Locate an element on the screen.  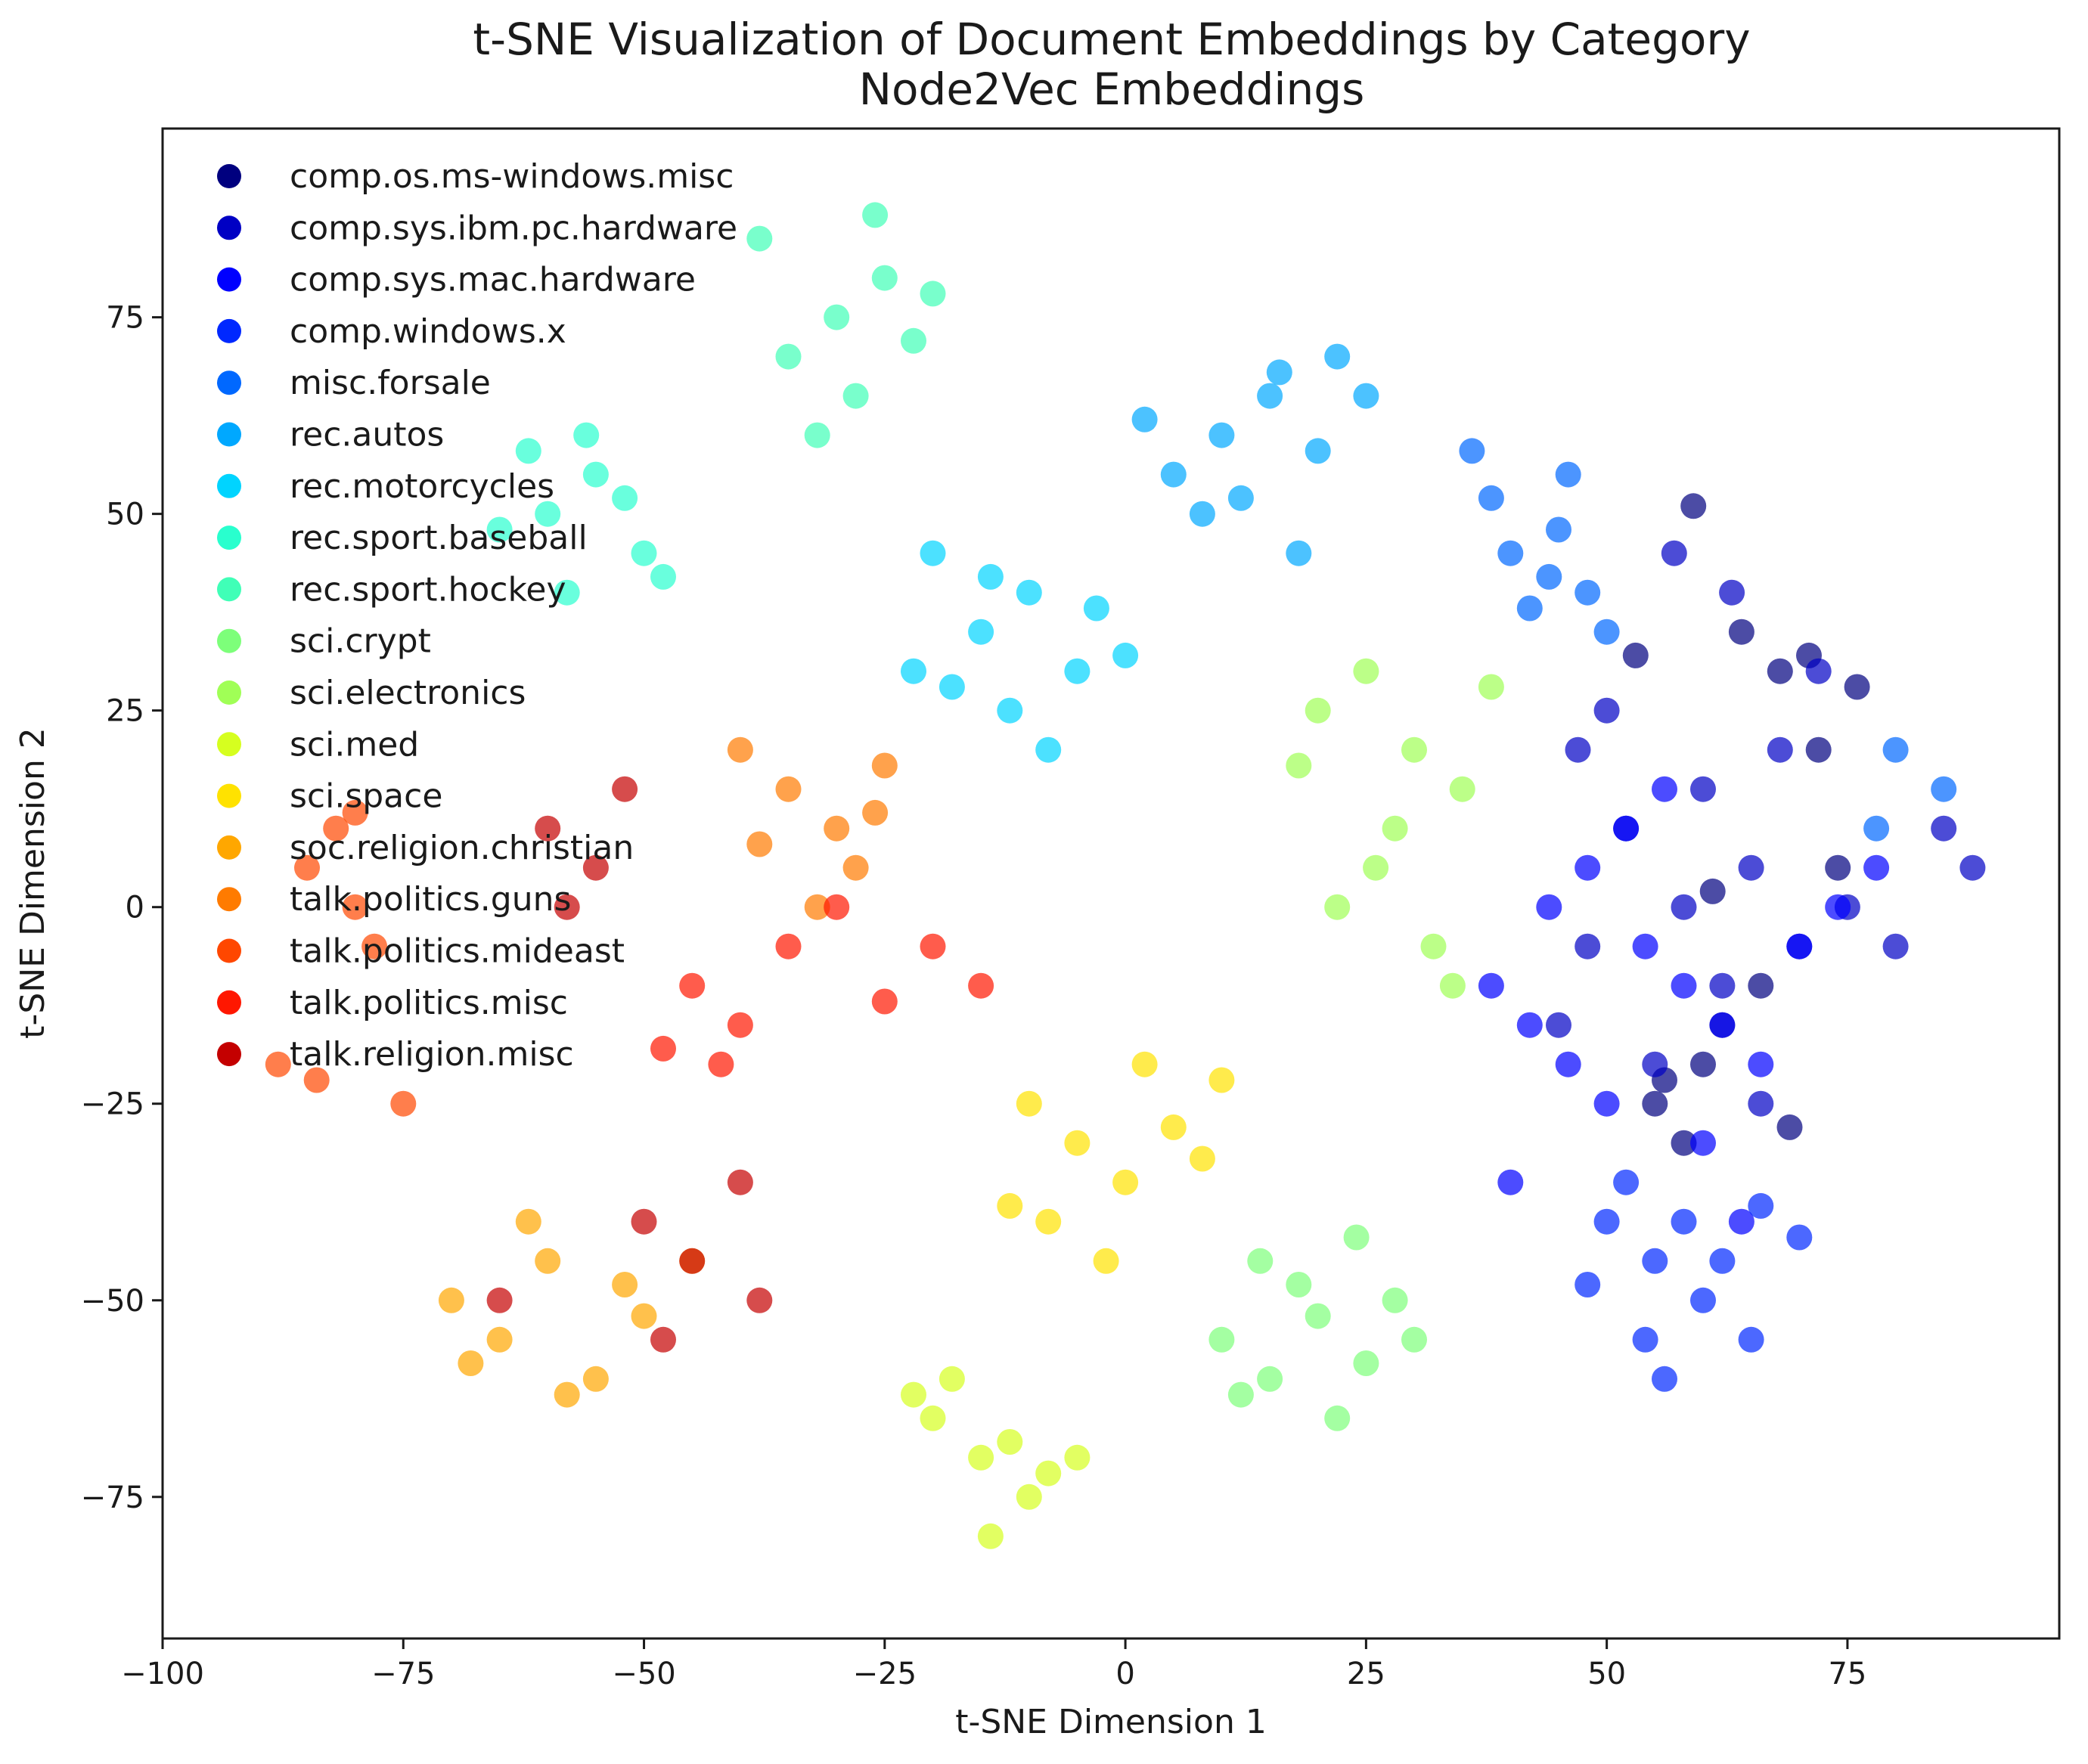
y-tick-label: −25 is located at coordinates (113, 1104).